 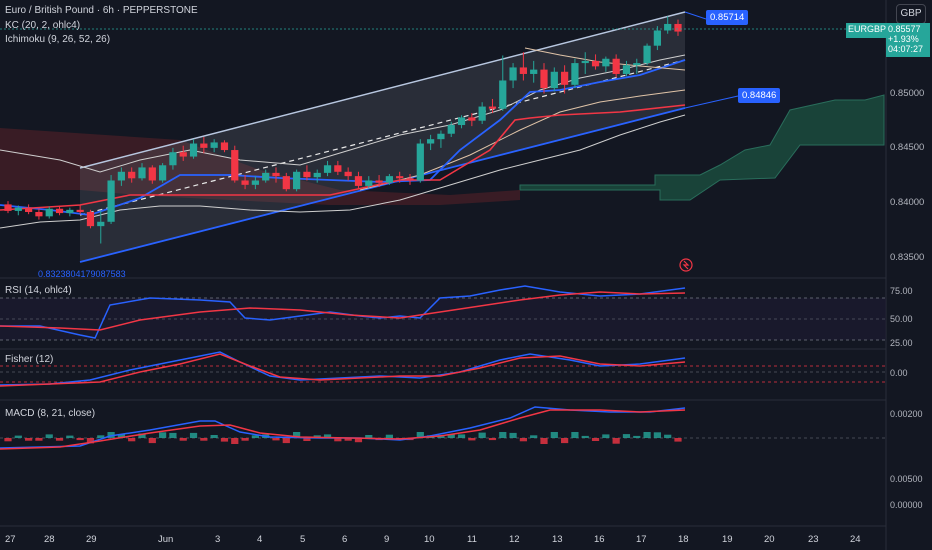 What do you see at coordinates (260, 166) in the screenshot?
I see `ichimoku-cloud-bearish` at bounding box center [260, 166].